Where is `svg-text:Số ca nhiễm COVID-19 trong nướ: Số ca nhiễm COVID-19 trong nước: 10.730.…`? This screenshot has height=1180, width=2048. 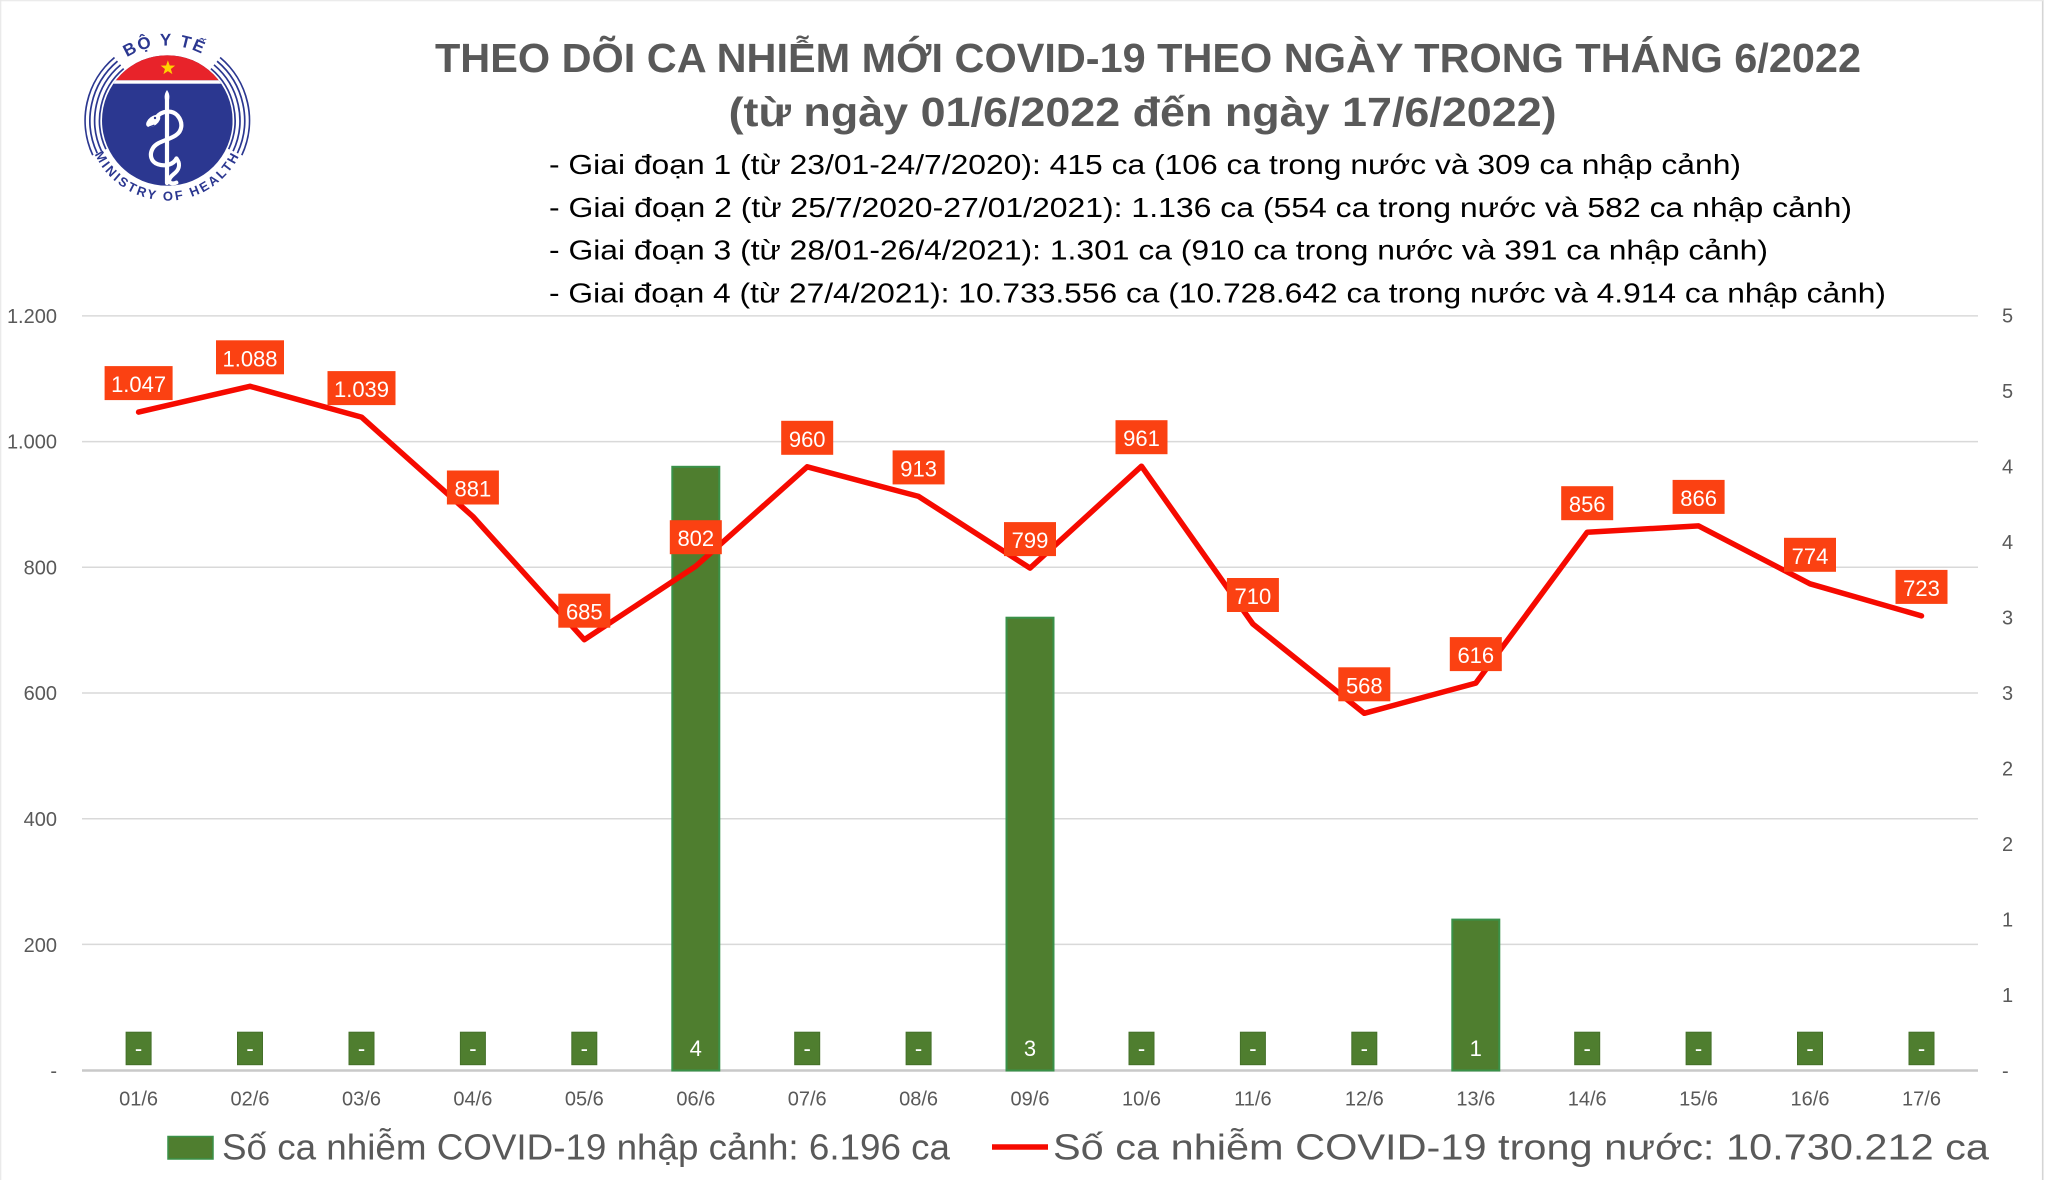 svg-text:Số ca nhiễm COVID-19 trong nướ: Số ca nhiễm COVID-19 trong nước: 10.730.… is located at coordinates (1521, 1147).